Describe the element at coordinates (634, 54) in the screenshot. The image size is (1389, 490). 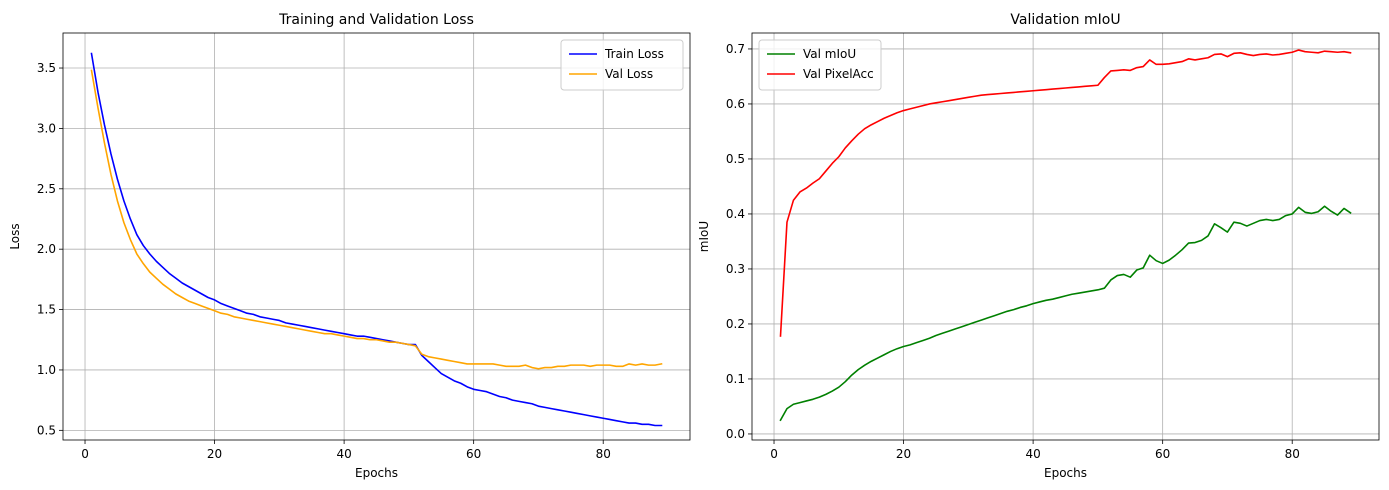
I see `legend-label: Train Loss` at that location.